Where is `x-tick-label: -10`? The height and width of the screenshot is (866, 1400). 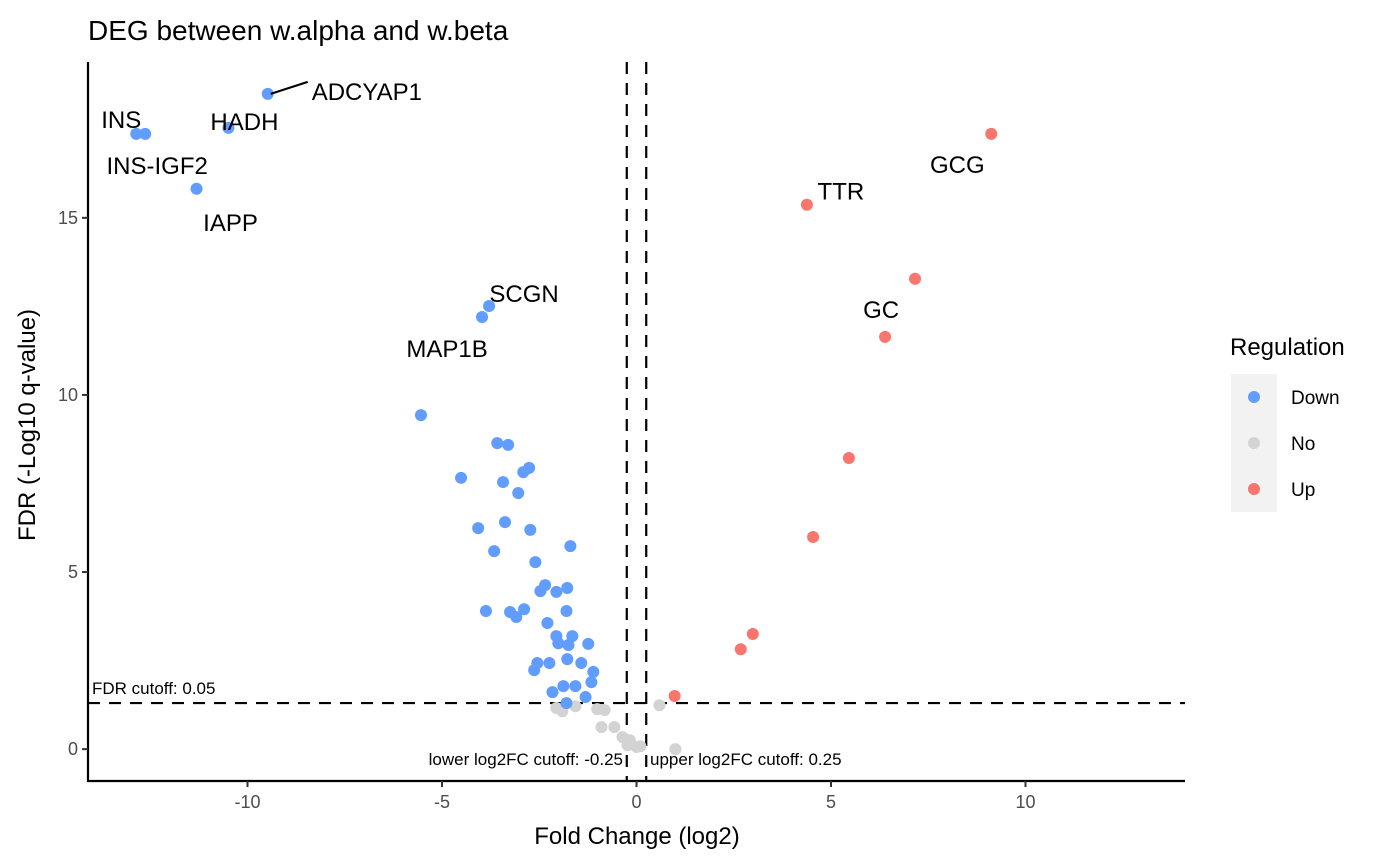 x-tick-label: -10 is located at coordinates (247, 802).